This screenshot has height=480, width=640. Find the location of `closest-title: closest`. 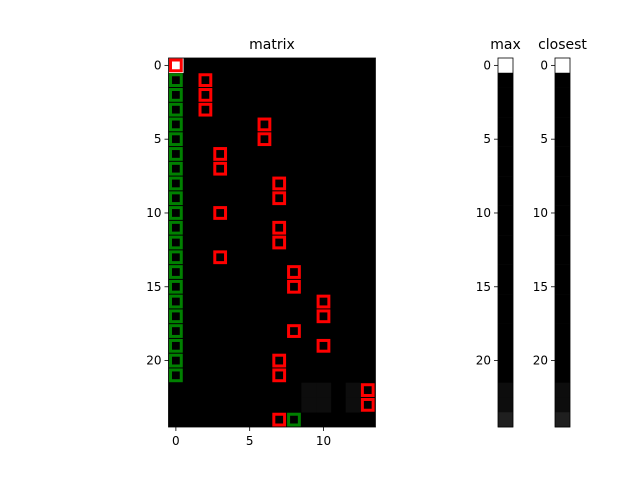

closest-title: closest is located at coordinates (562, 45).